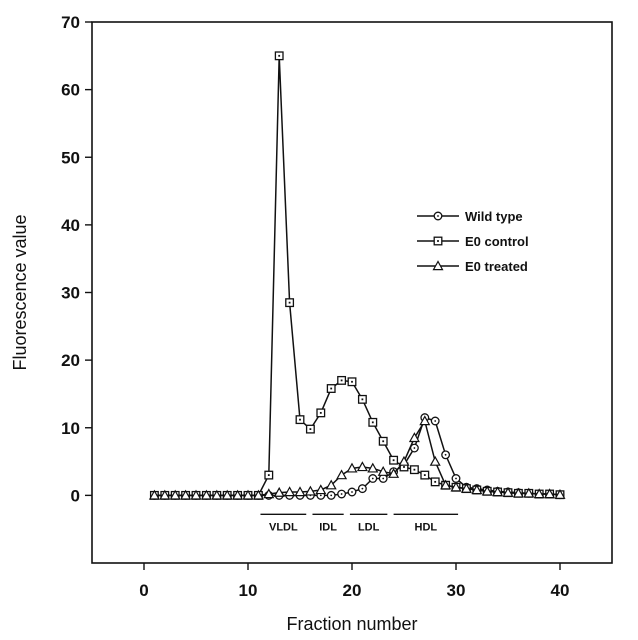 The width and height of the screenshot is (638, 640). What do you see at coordinates (283, 527) in the screenshot?
I see `region-label: VLDL` at bounding box center [283, 527].